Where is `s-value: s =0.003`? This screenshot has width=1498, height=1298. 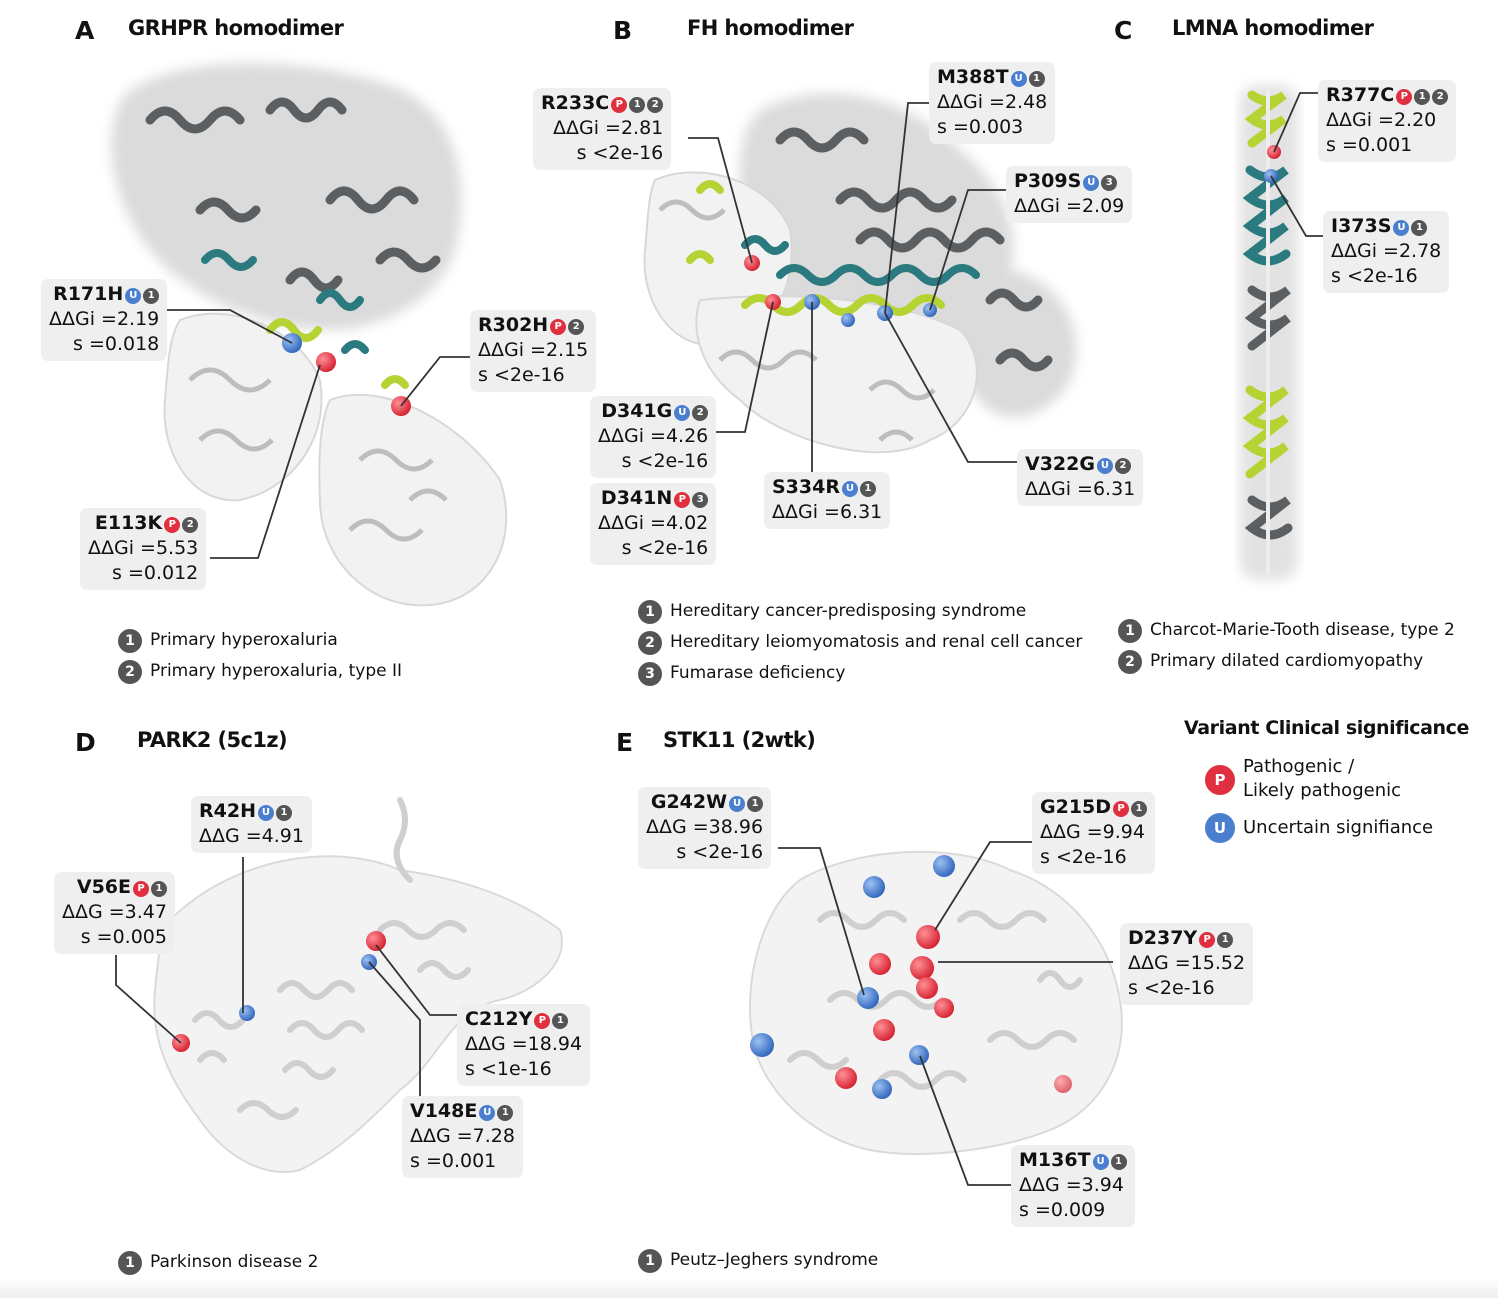 s-value: s =0.003 is located at coordinates (980, 127).